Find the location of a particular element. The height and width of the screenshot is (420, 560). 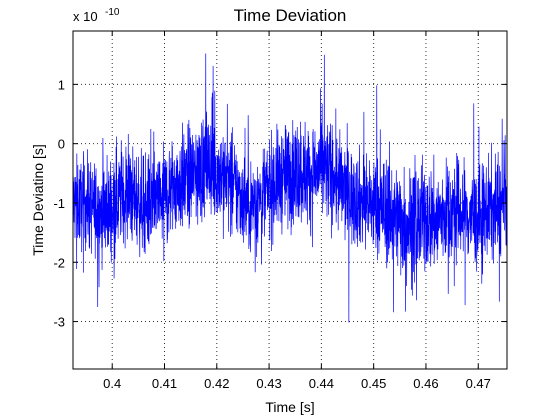

x-tick-label: 0.43 is located at coordinates (268, 383).